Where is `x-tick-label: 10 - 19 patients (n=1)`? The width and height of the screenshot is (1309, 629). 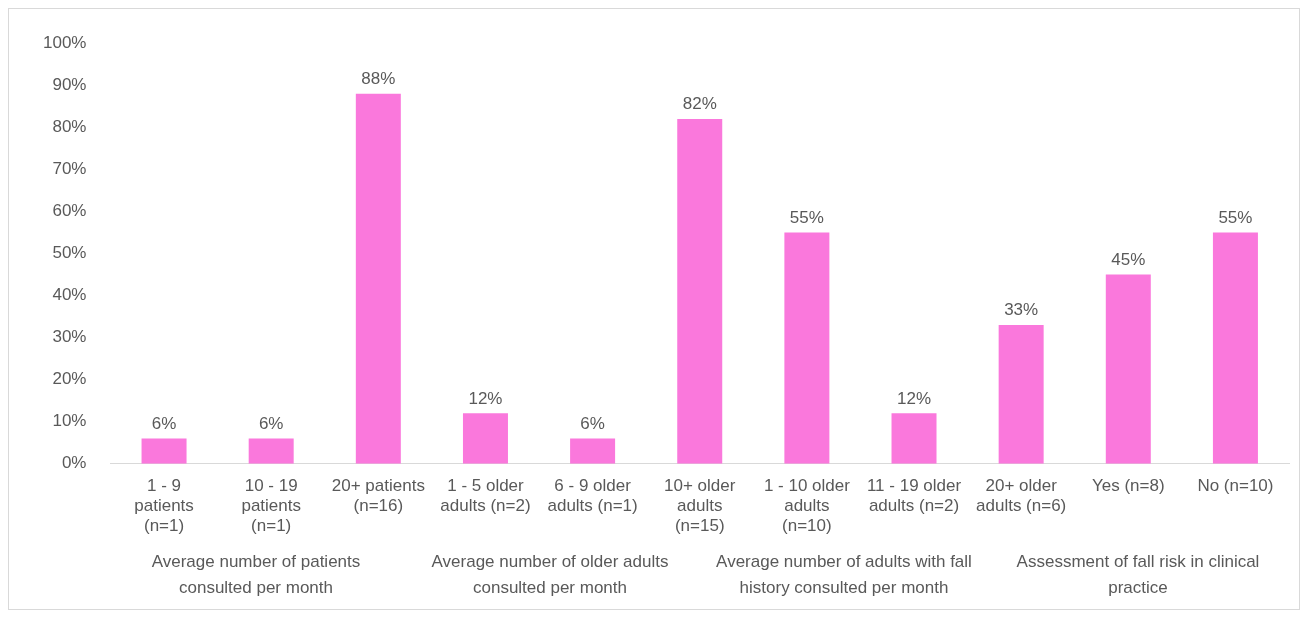
x-tick-label: 10 - 19 patients (n=1) is located at coordinates (271, 505).